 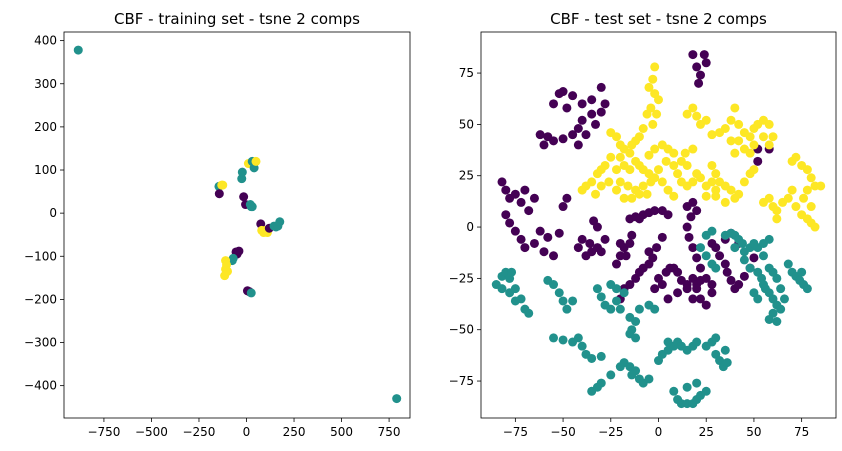 I want to click on y-tick-label: 0, so click(x=53, y=213).